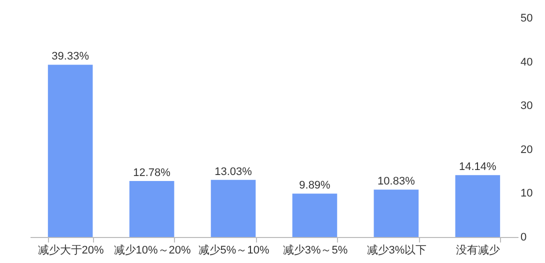 The width and height of the screenshot is (545, 263). Describe the element at coordinates (315, 250) in the screenshot. I see `x-tick-label: 减少3%～5%` at that location.